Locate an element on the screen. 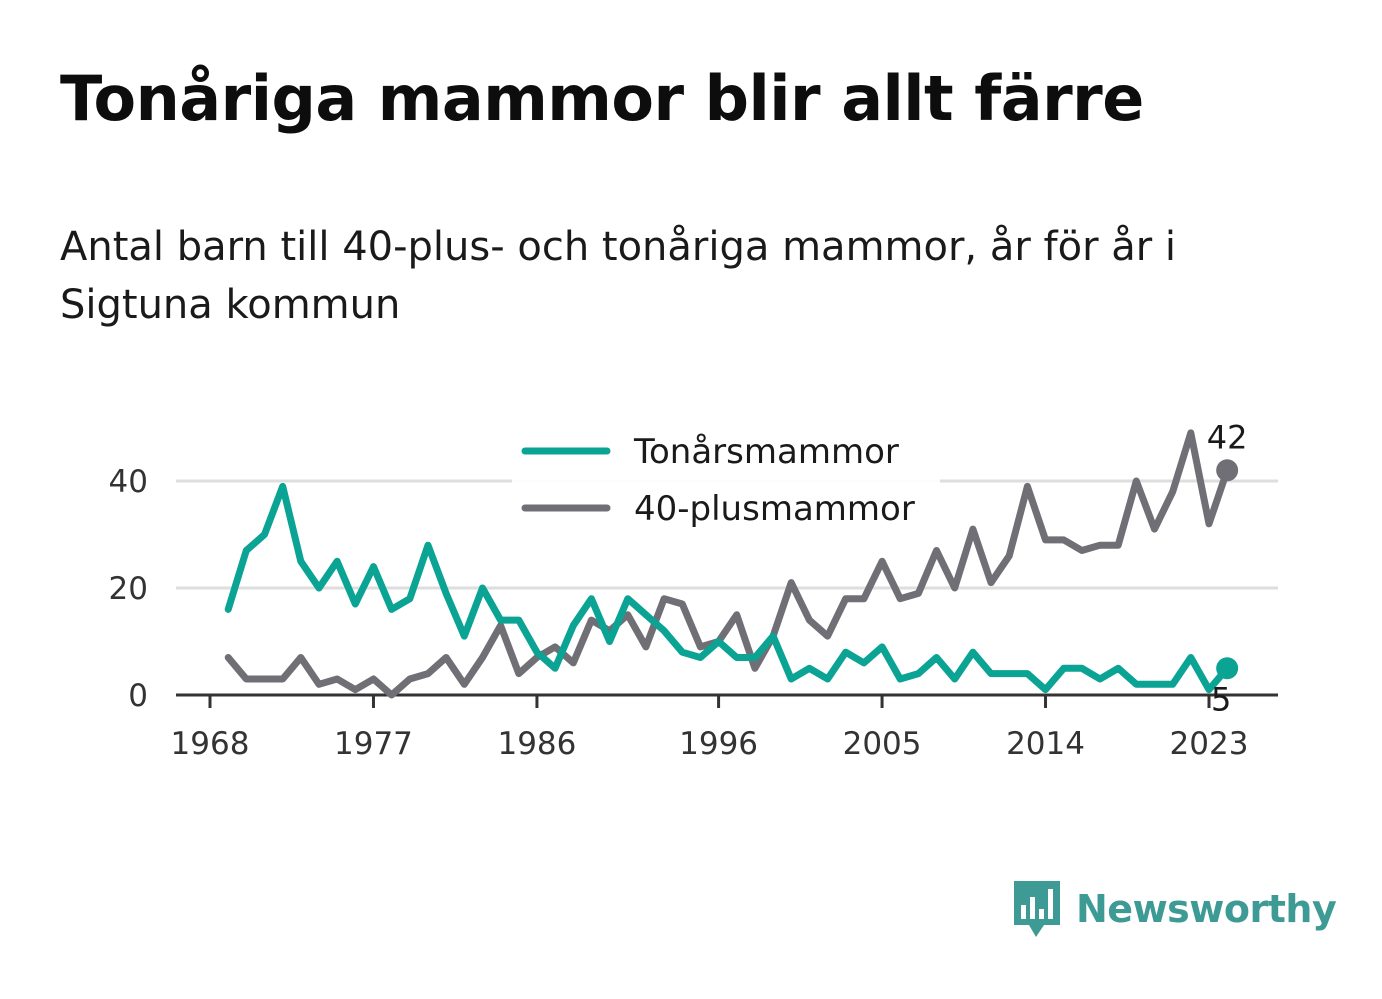  legend-label-40-plusmammor: 40-plusmammor is located at coordinates (774, 509).